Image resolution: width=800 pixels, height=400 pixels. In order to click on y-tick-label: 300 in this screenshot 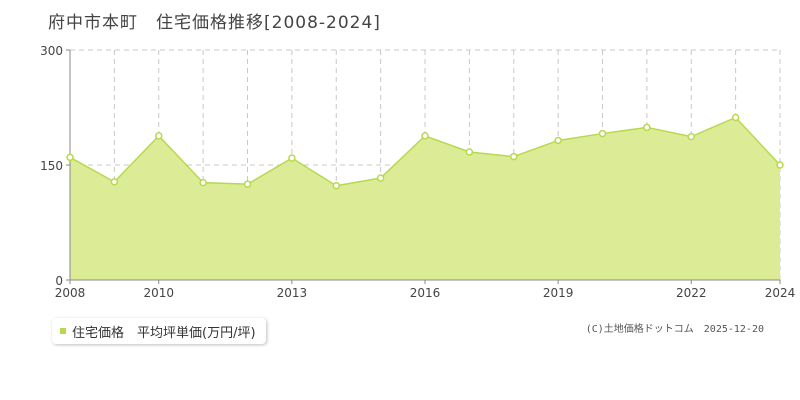, I will do `click(51, 51)`.